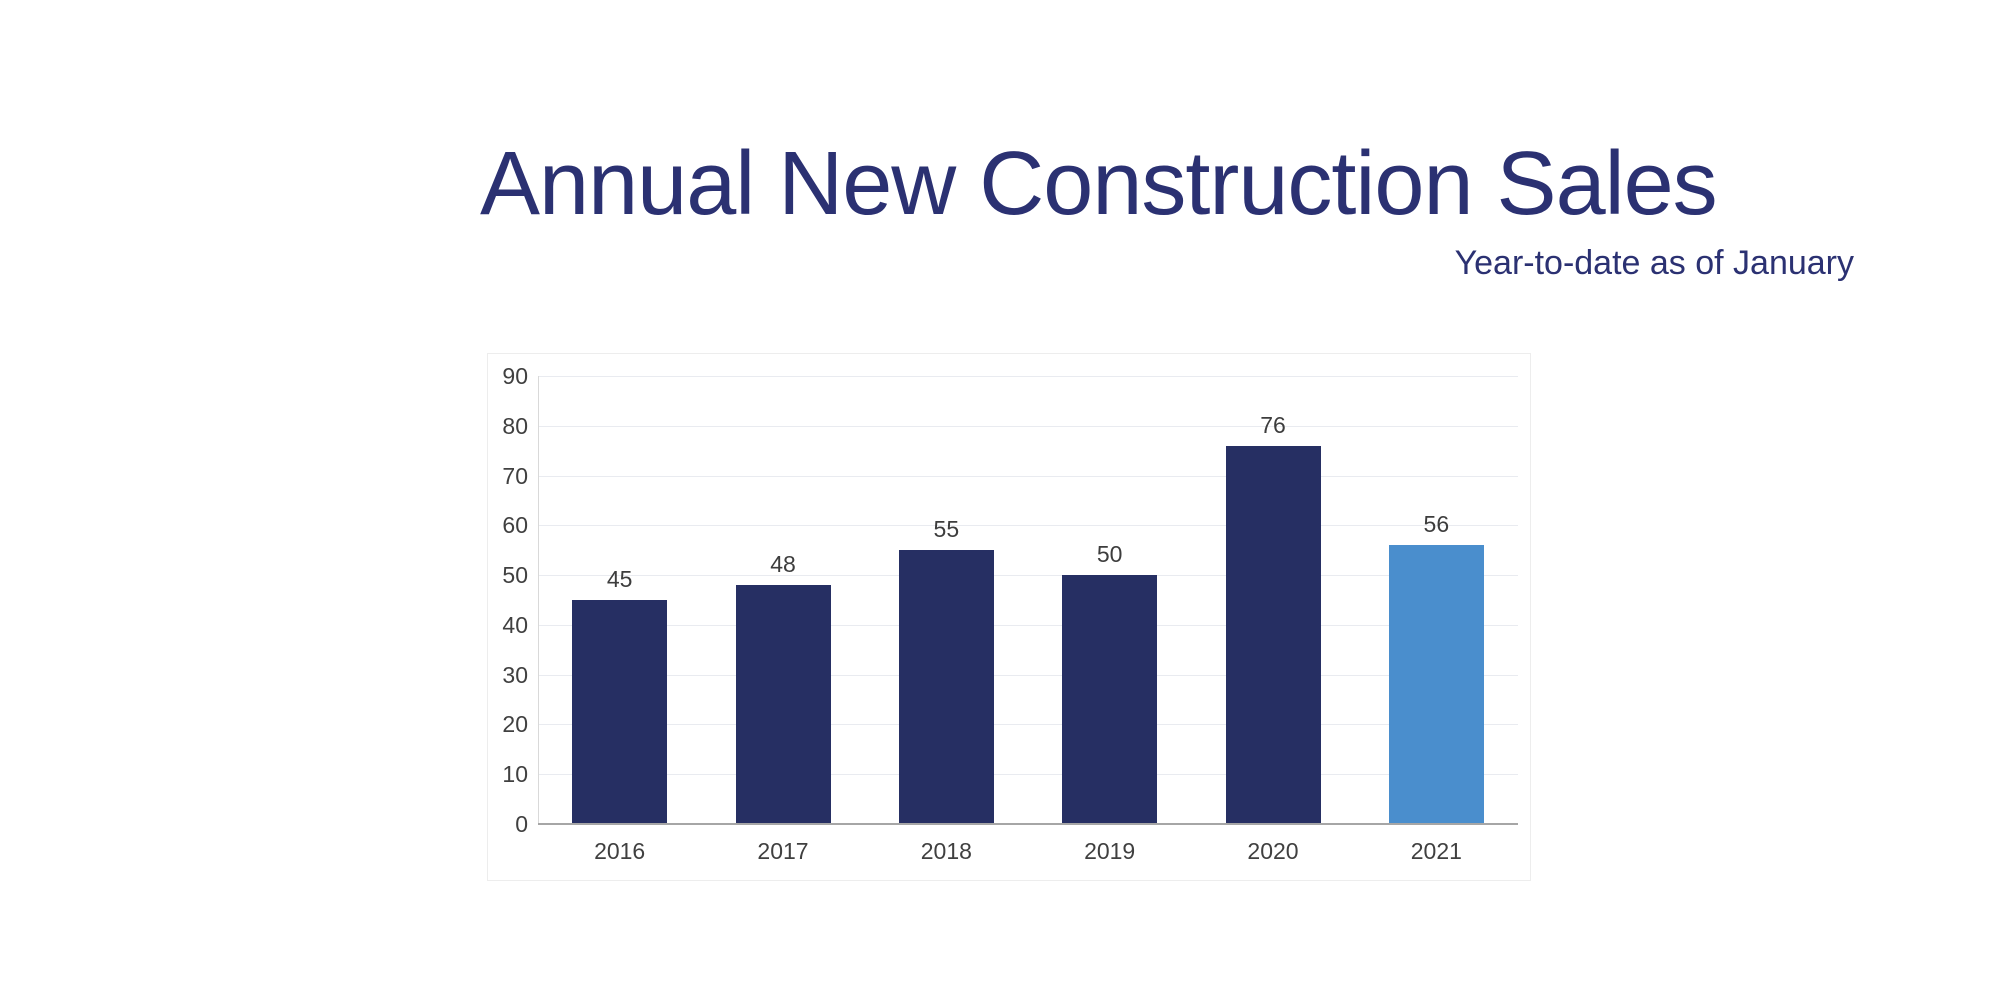  Describe the element at coordinates (1273, 634) in the screenshot. I see `bar-2020` at that location.